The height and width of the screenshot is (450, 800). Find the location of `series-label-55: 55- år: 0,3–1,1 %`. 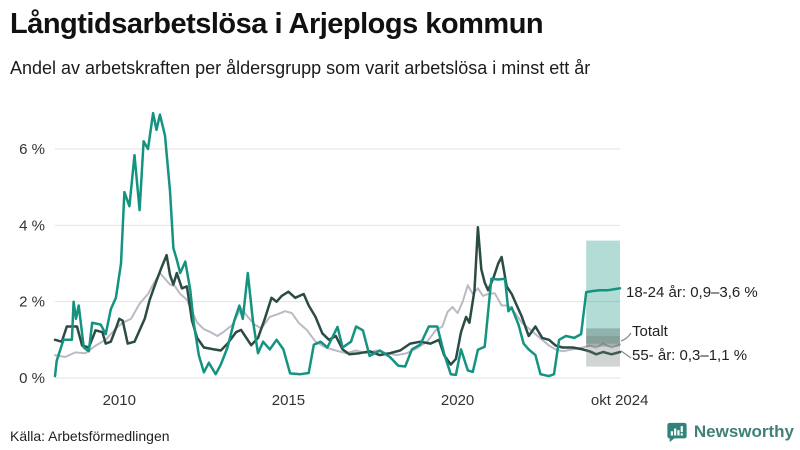

series-label-55: 55- år: 0,3–1,1 % is located at coordinates (690, 355).